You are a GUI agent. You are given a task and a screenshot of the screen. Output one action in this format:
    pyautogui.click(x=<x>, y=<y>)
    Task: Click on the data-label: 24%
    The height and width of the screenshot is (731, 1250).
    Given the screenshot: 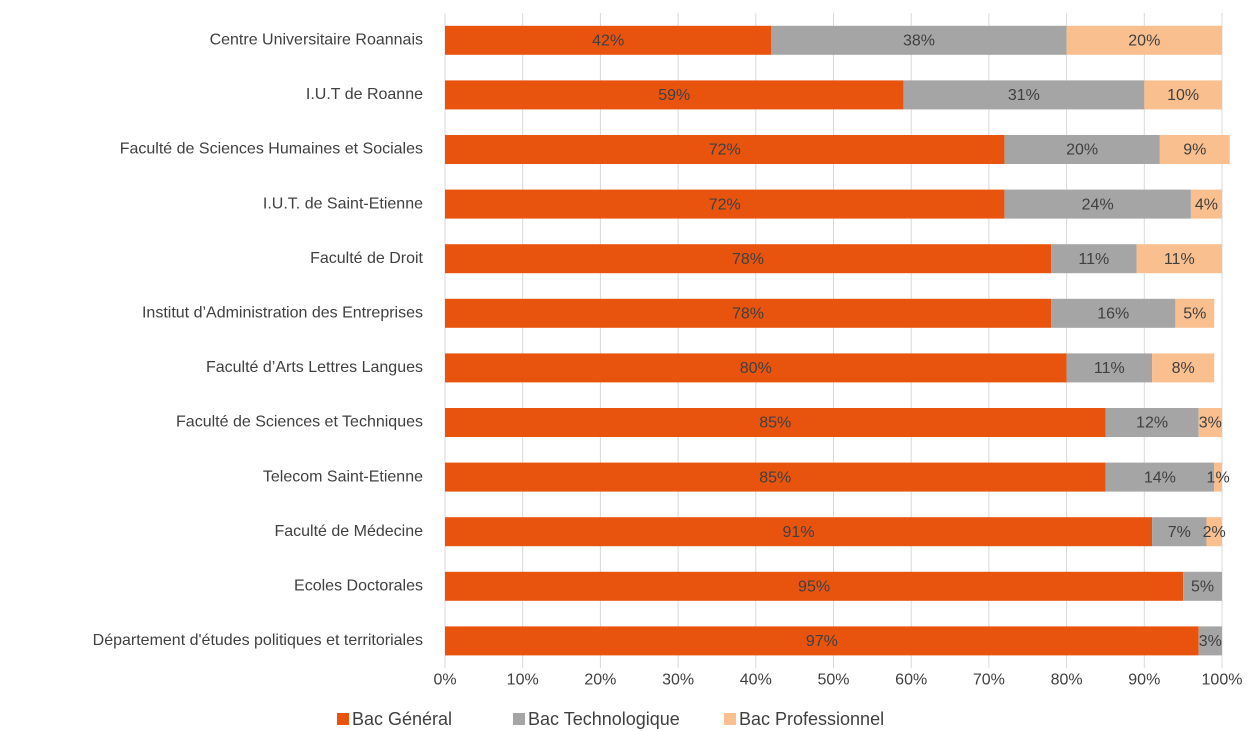 What is the action you would take?
    pyautogui.click(x=1098, y=204)
    